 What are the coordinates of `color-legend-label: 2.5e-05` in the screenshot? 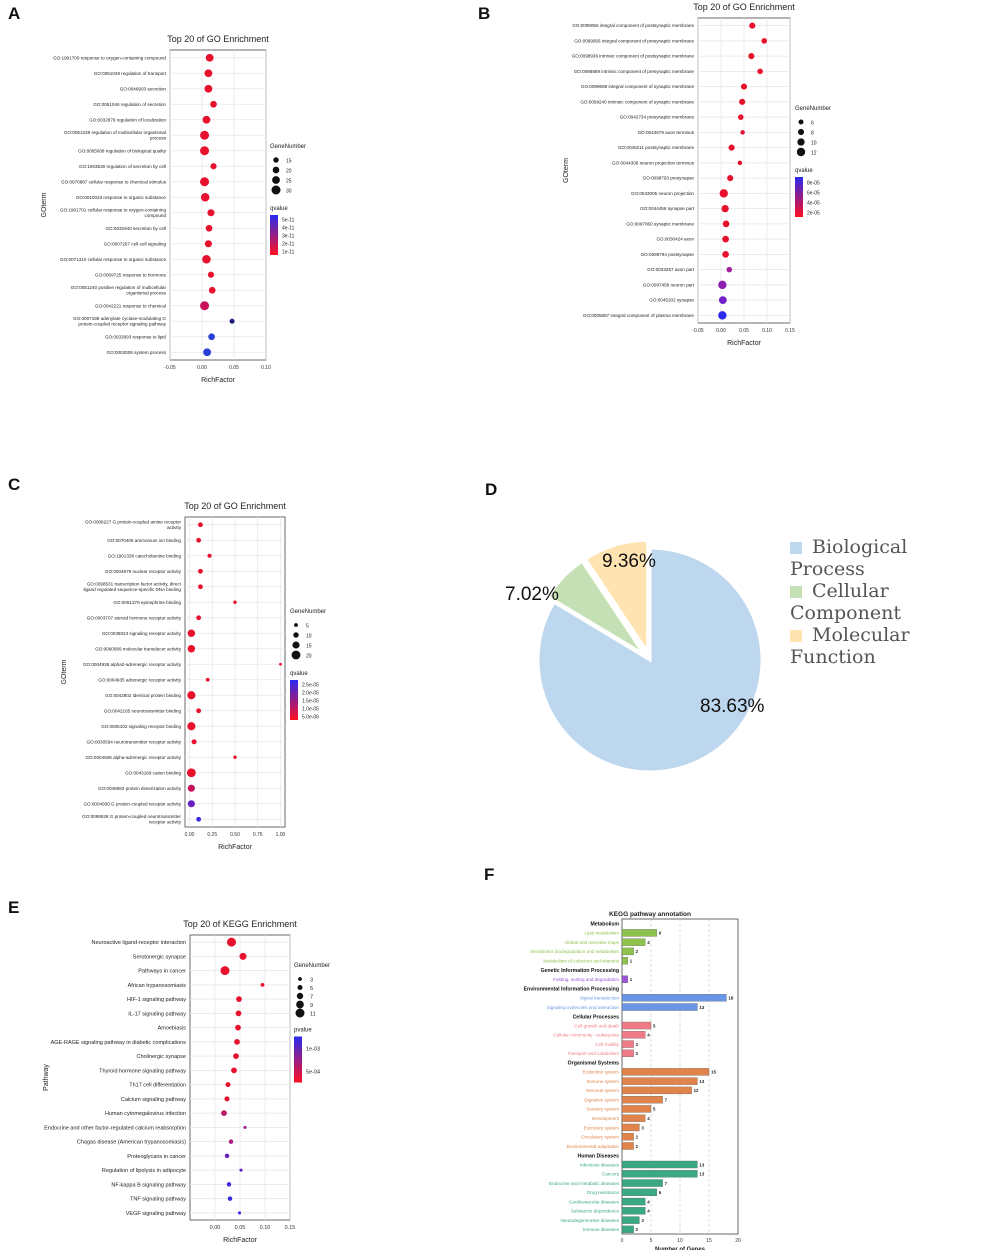 It's located at (310, 686).